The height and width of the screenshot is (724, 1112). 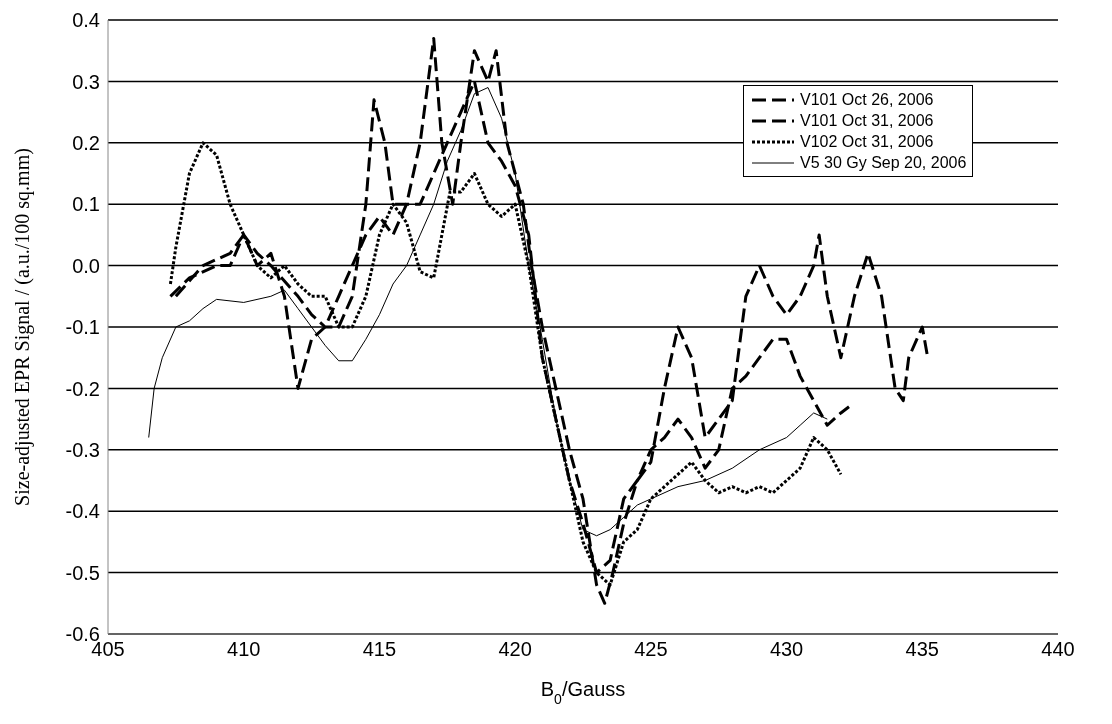 What do you see at coordinates (23, 327) in the screenshot?
I see `y-axis-title: Size-adjusted EPR Signal / (a.u./100 sq.mm)` at bounding box center [23, 327].